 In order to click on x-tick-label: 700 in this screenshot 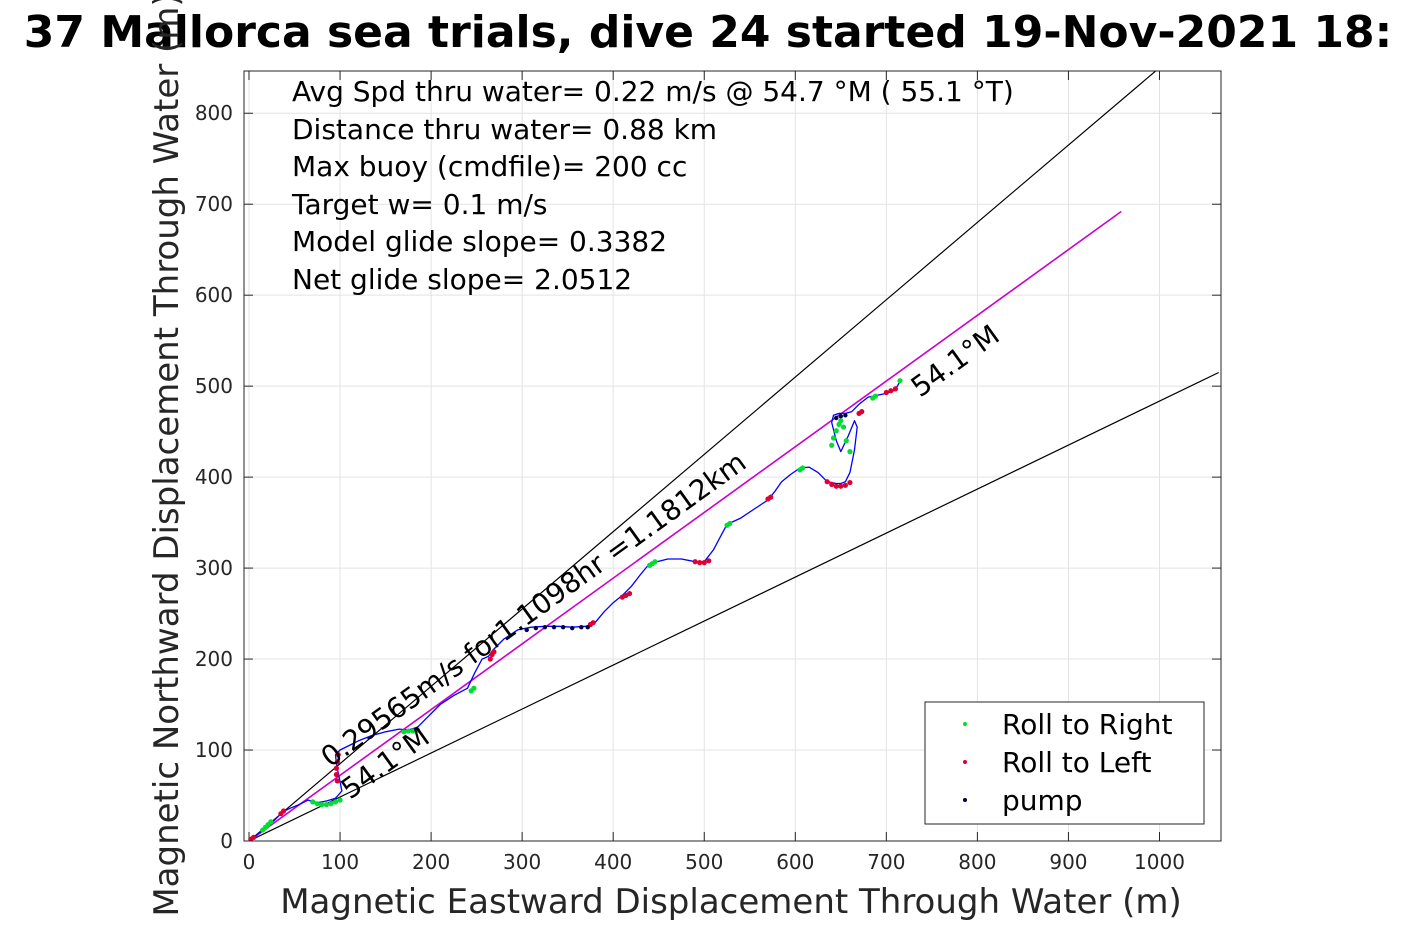, I will do `click(886, 862)`.